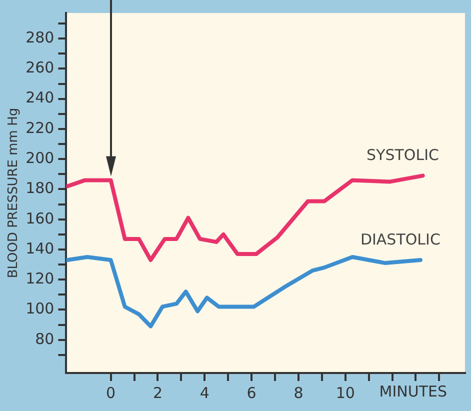  Describe the element at coordinates (205, 393) in the screenshot. I see `x-tick-label: 4` at that location.